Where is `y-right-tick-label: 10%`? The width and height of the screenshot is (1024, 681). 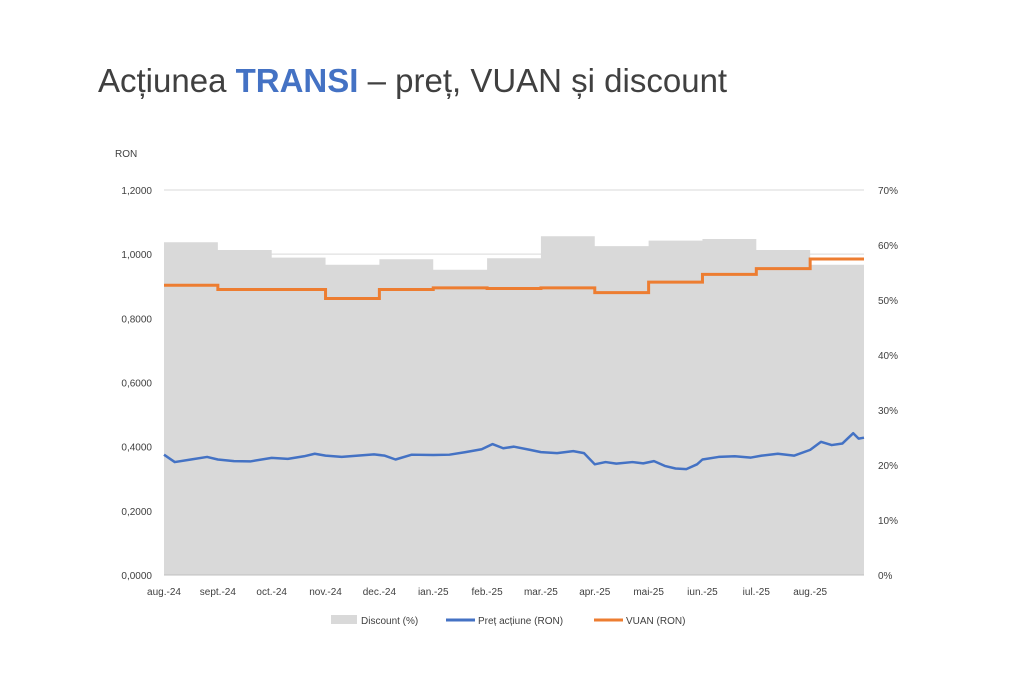
y-right-tick-label: 10% is located at coordinates (888, 521).